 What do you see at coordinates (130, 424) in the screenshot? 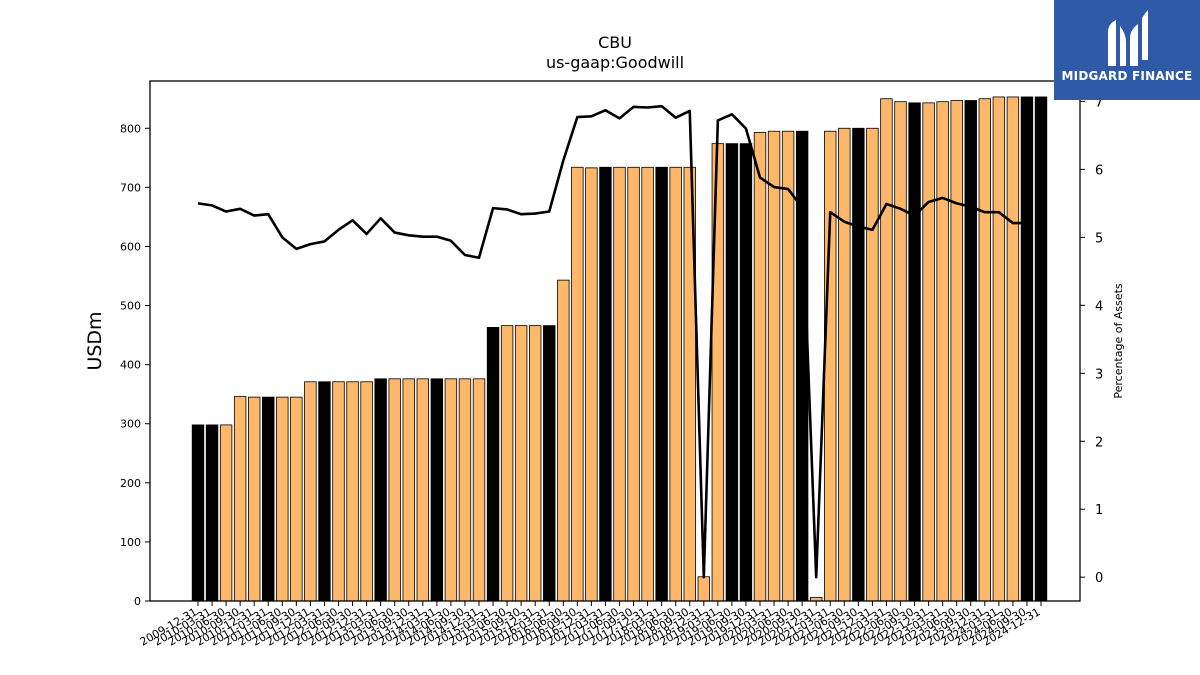
I see `y-tick-label: 300` at bounding box center [130, 424].